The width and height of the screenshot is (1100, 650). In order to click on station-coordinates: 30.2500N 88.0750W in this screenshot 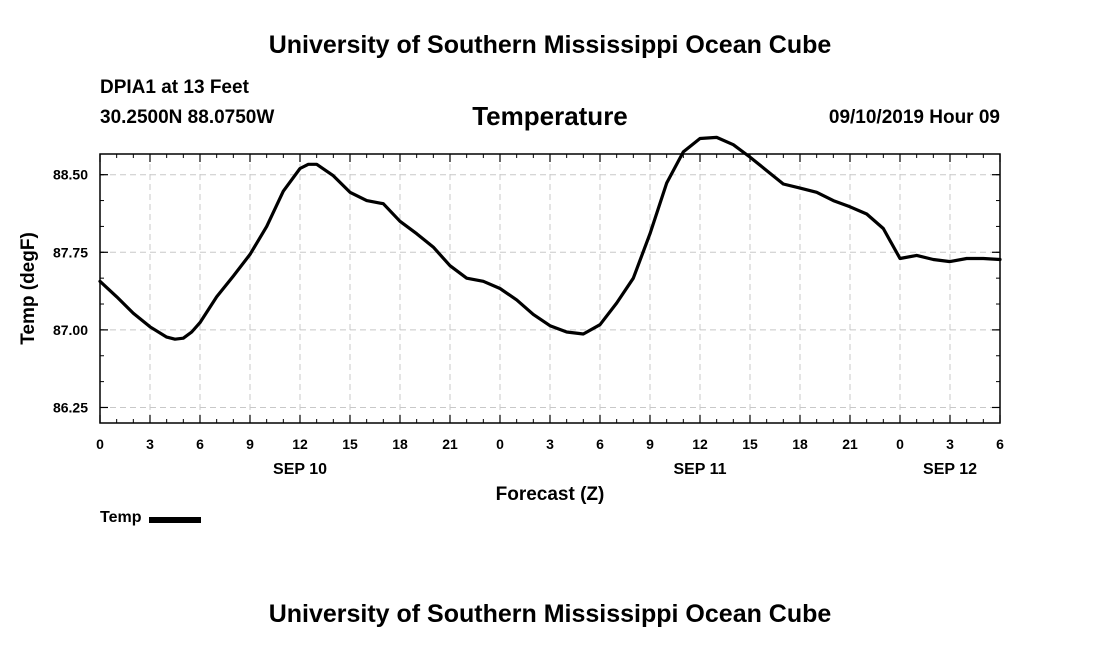, I will do `click(187, 117)`.